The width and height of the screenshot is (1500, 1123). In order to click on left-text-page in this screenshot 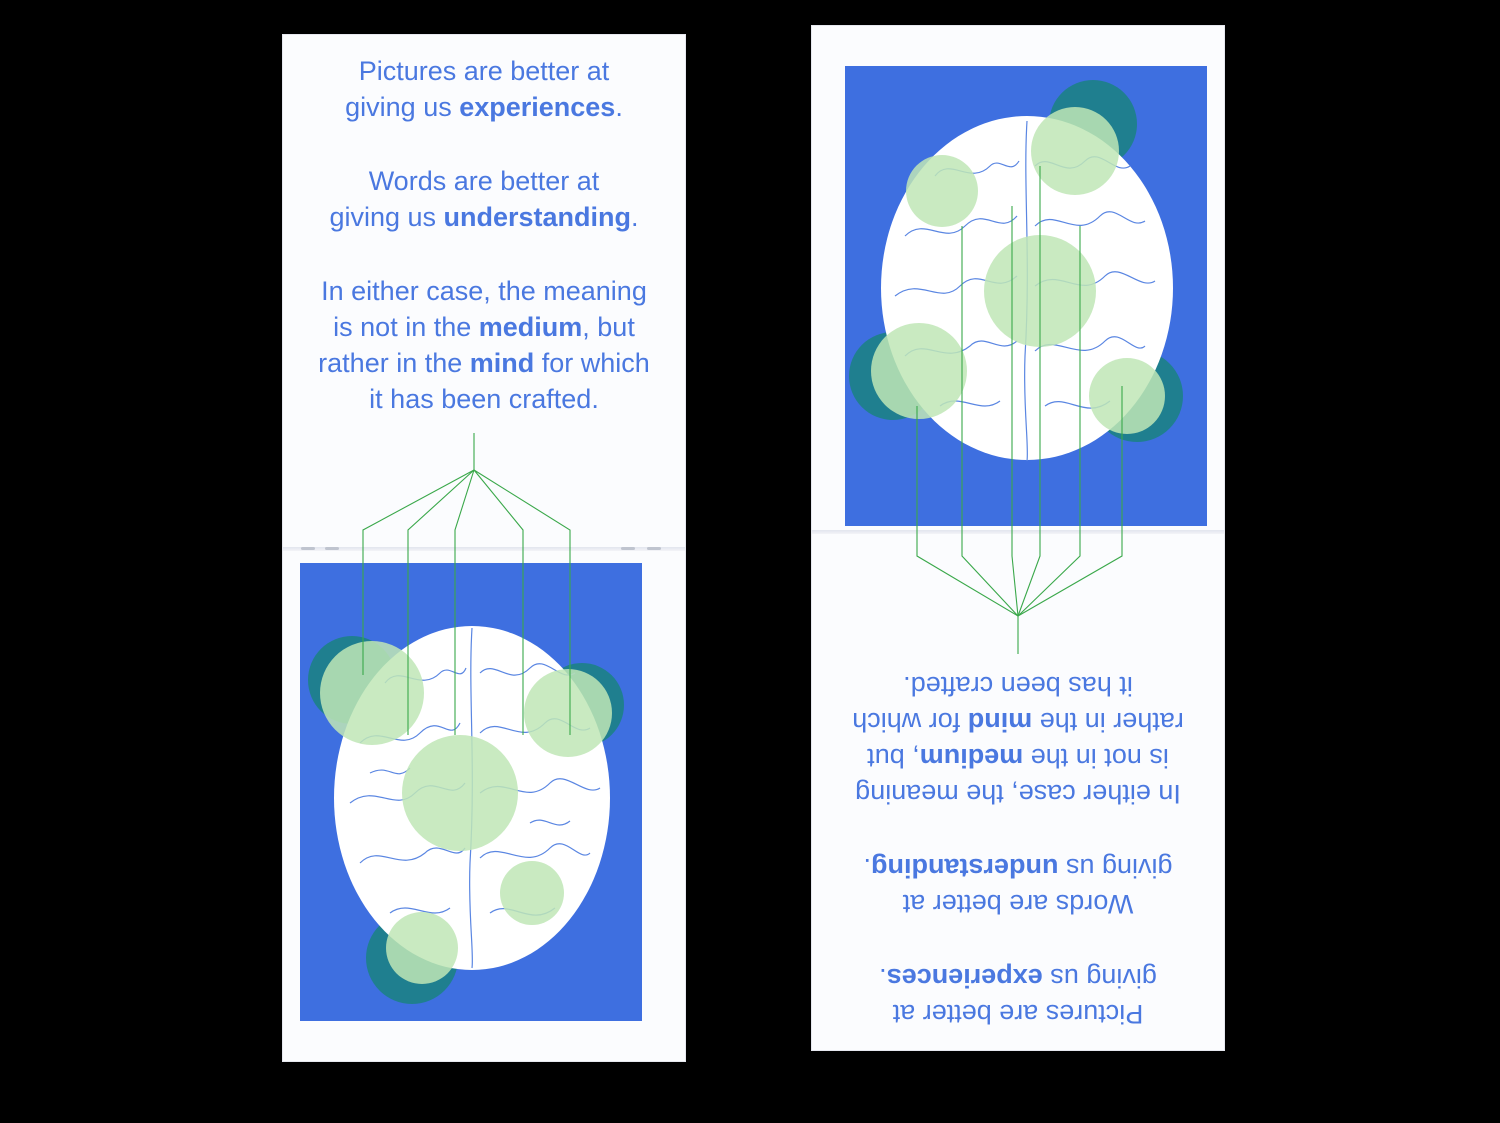, I will do `click(484, 291)`.